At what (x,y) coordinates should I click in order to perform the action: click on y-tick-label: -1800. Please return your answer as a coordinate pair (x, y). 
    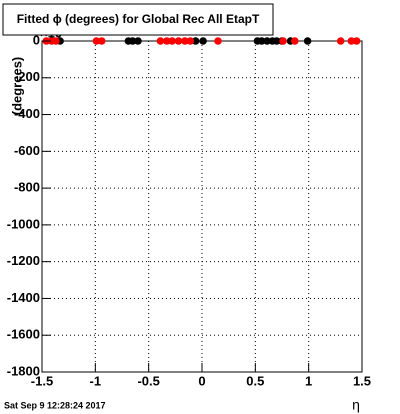
    Looking at the image, I should click on (23, 370).